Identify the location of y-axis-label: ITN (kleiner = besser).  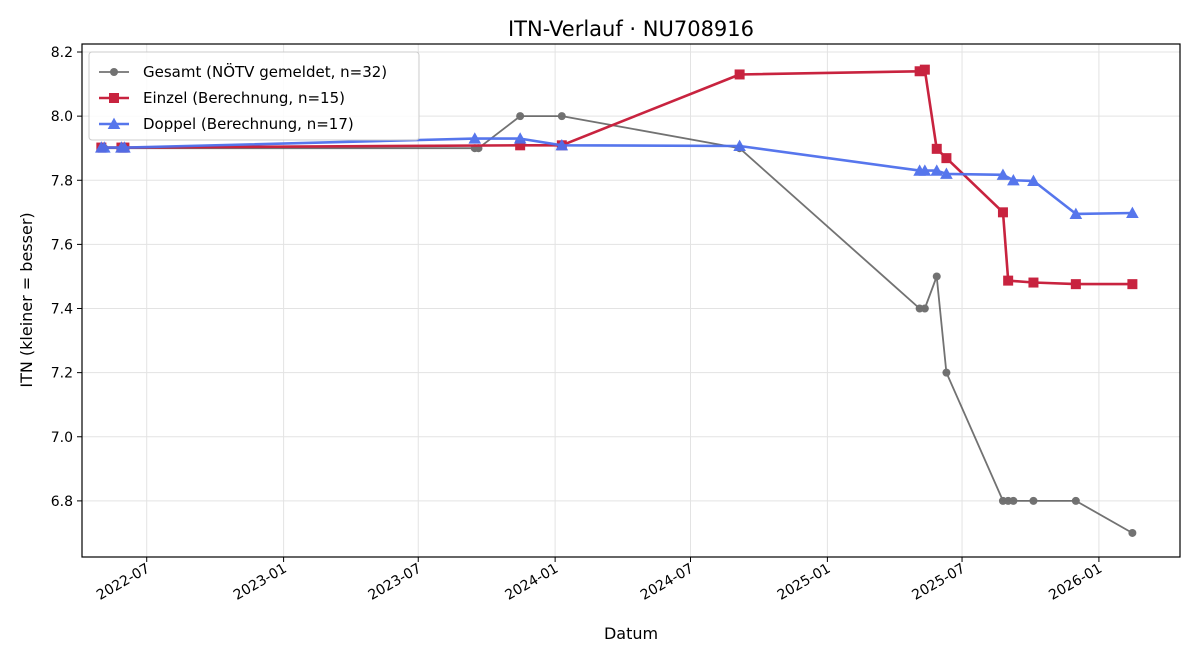
(26, 299).